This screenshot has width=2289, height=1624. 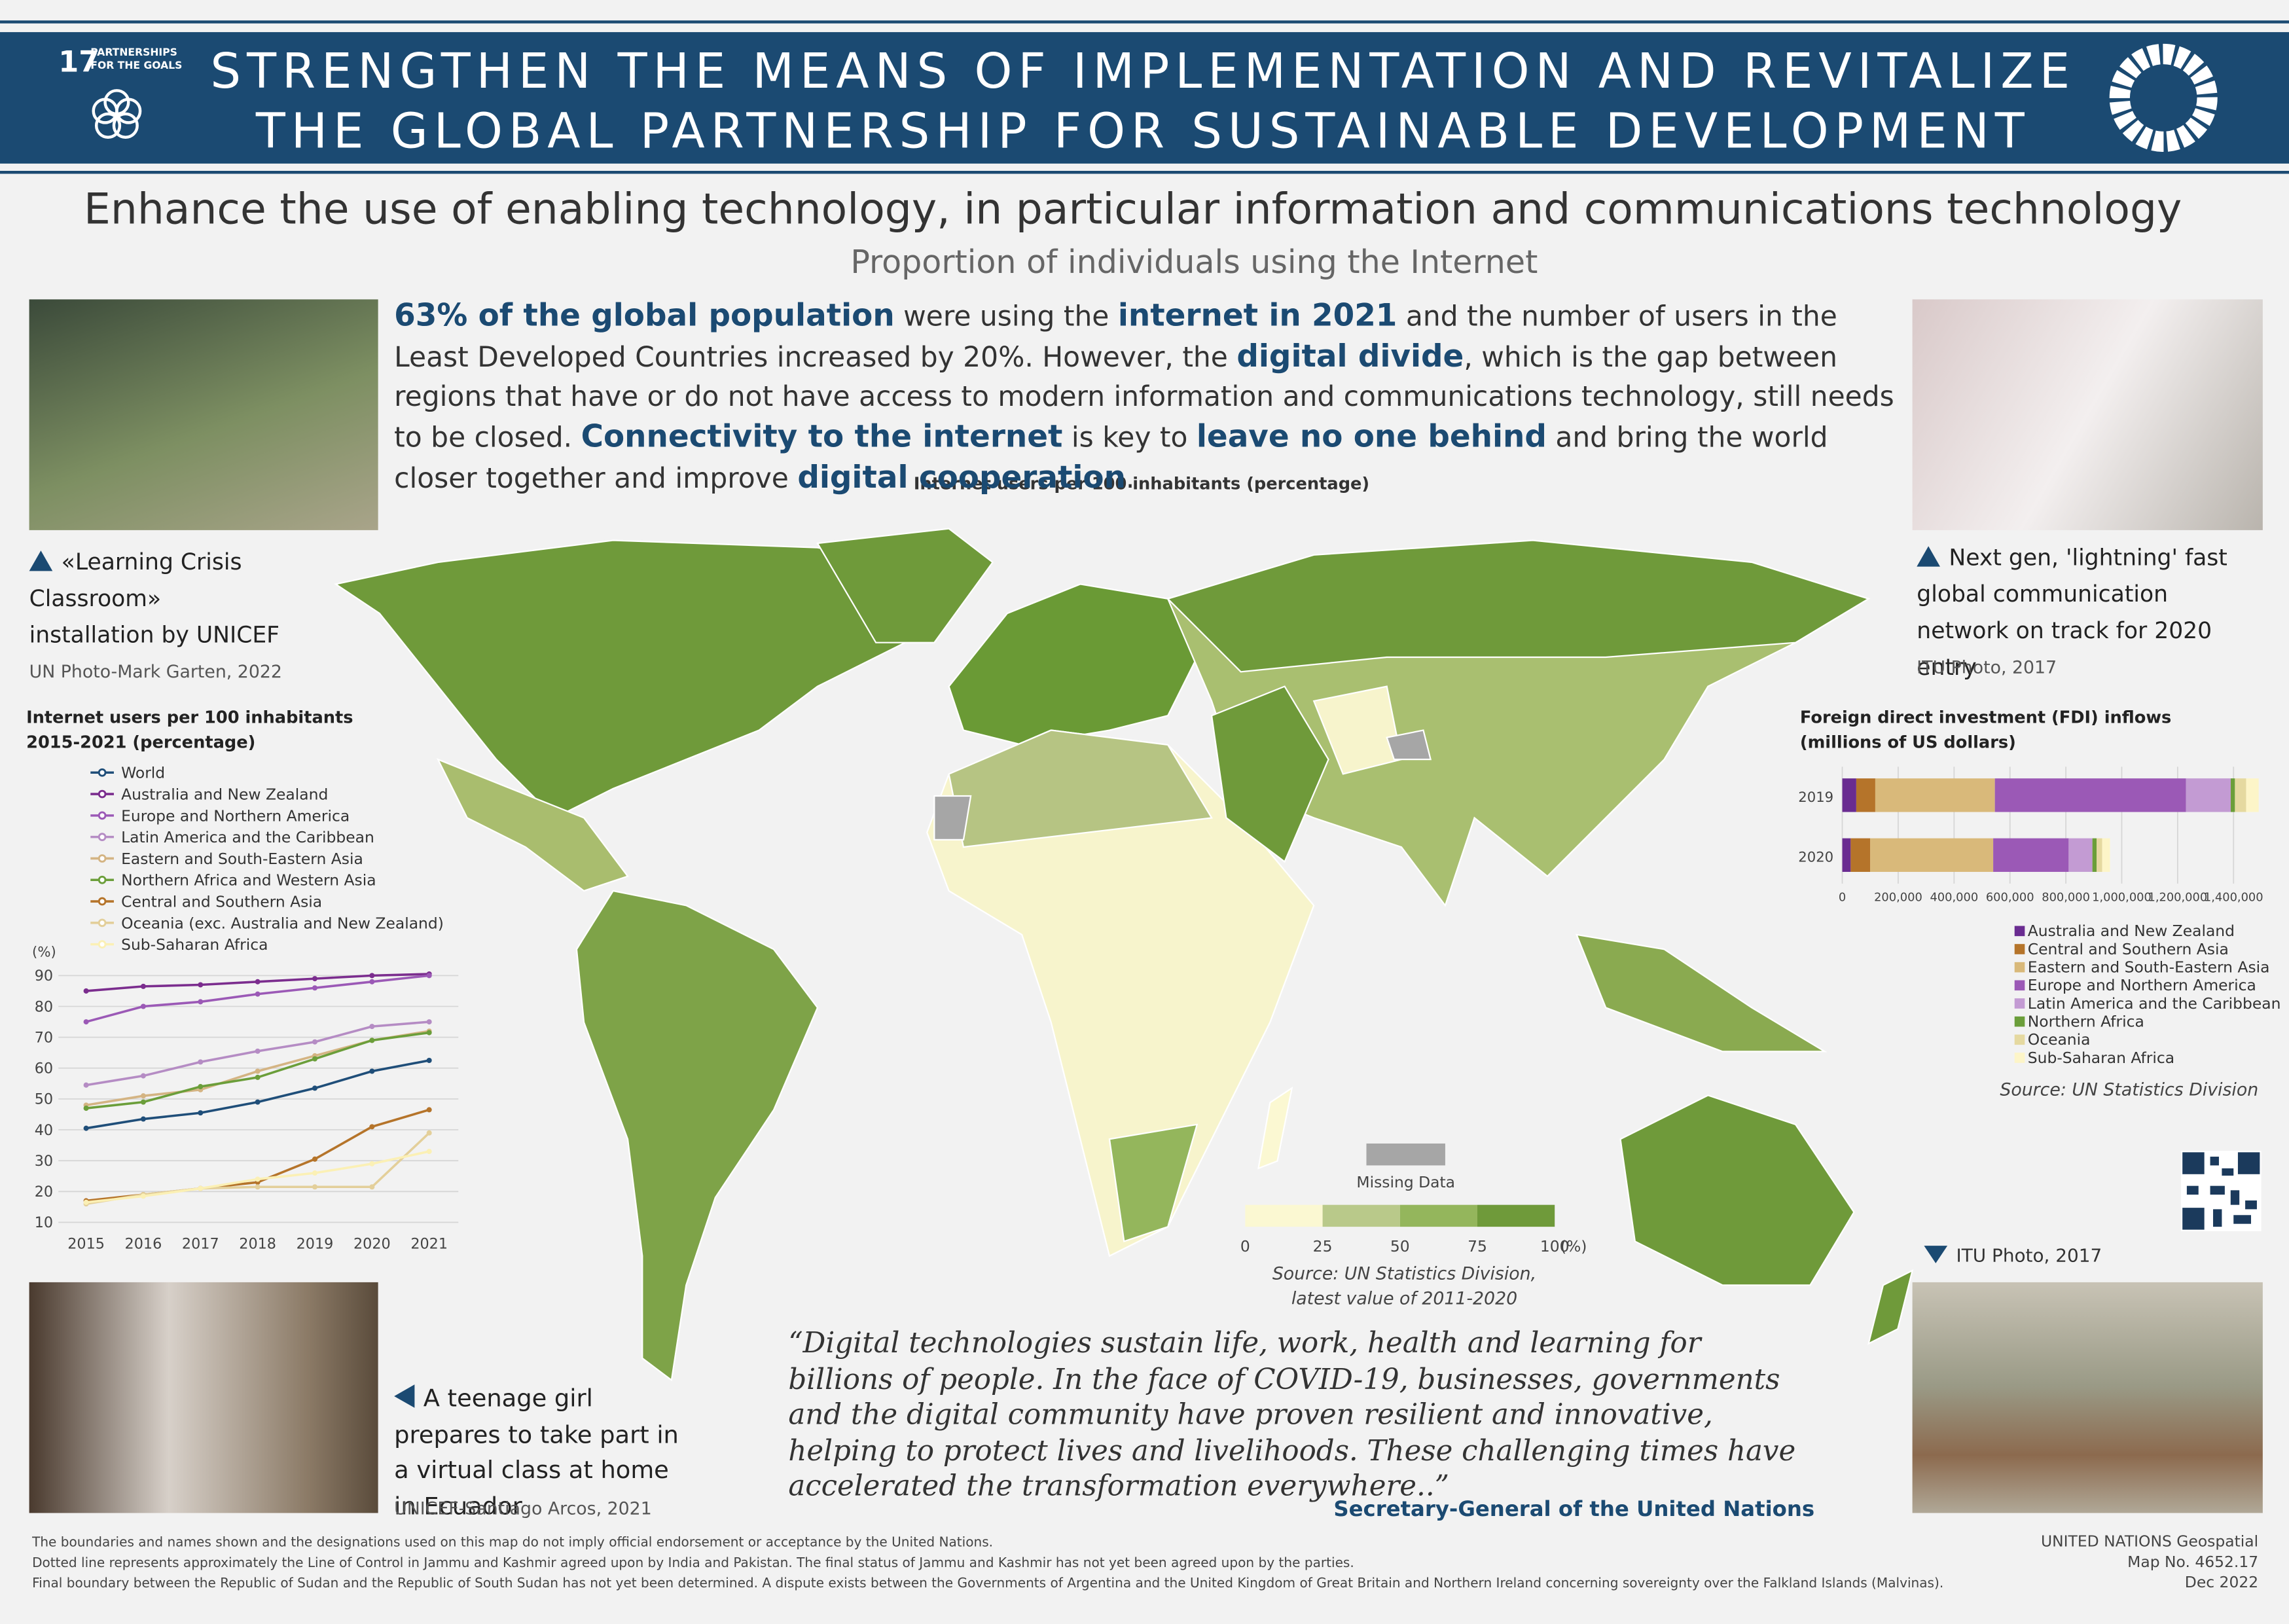 I want to click on goal-icon, so click(x=117, y=114).